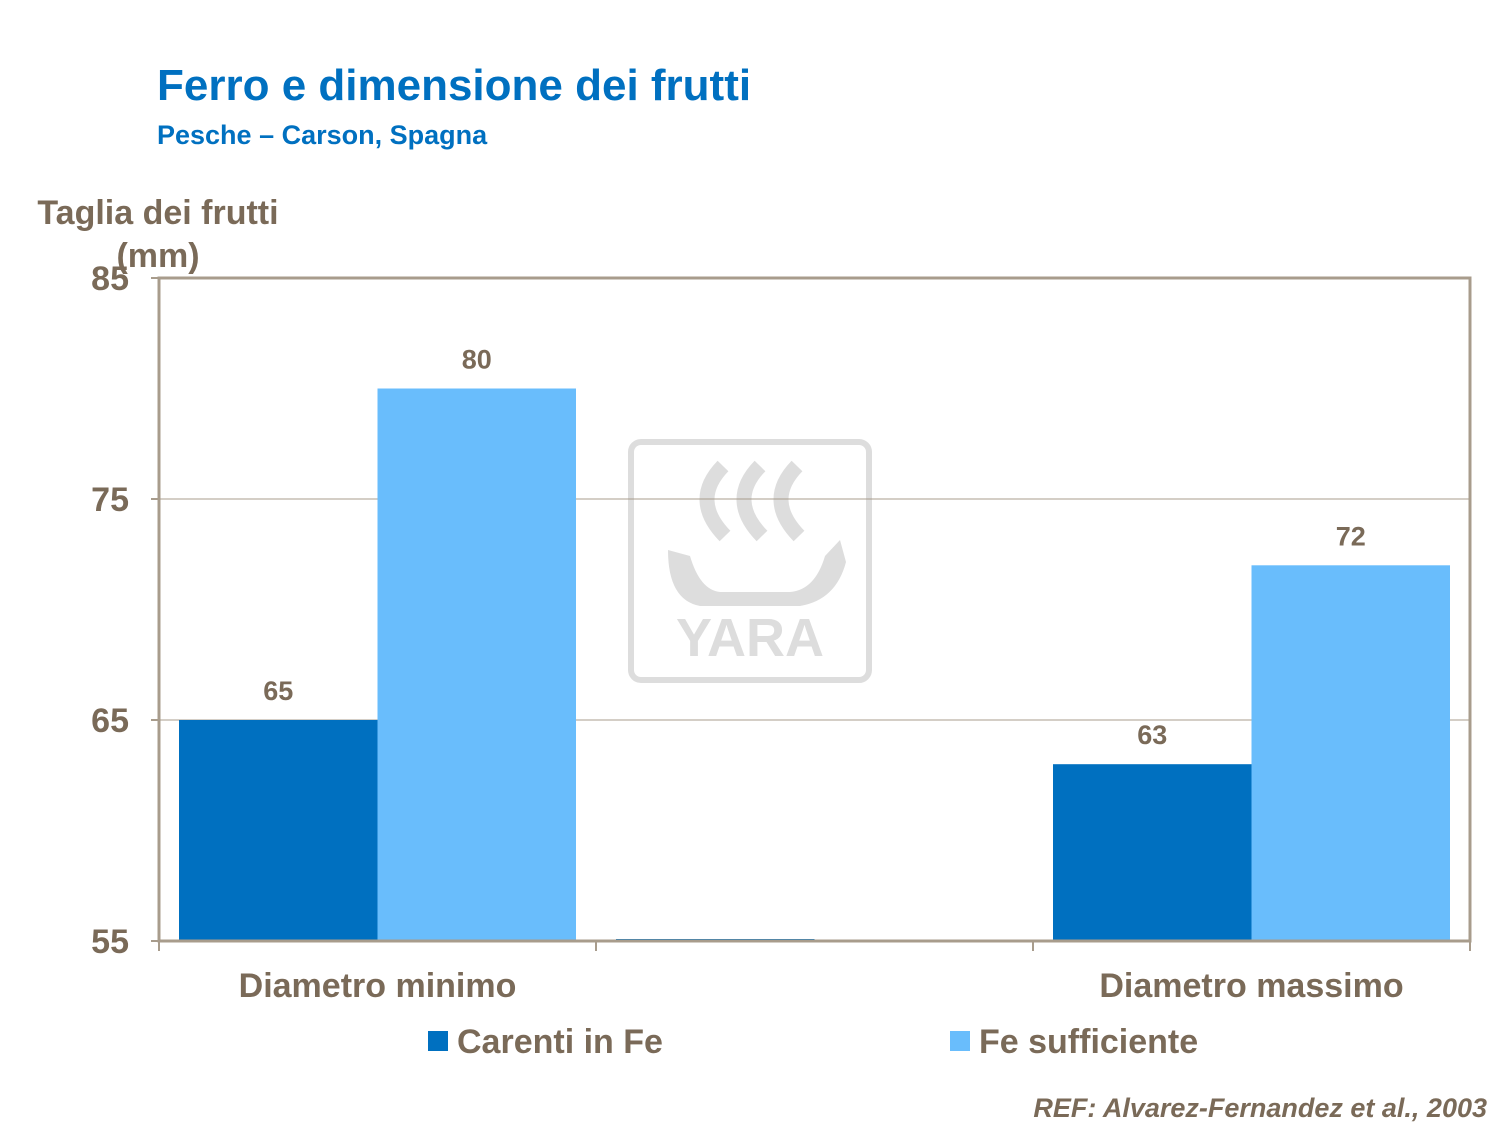  What do you see at coordinates (750, 561) in the screenshot?
I see `yara-logo-icon: YARA` at bounding box center [750, 561].